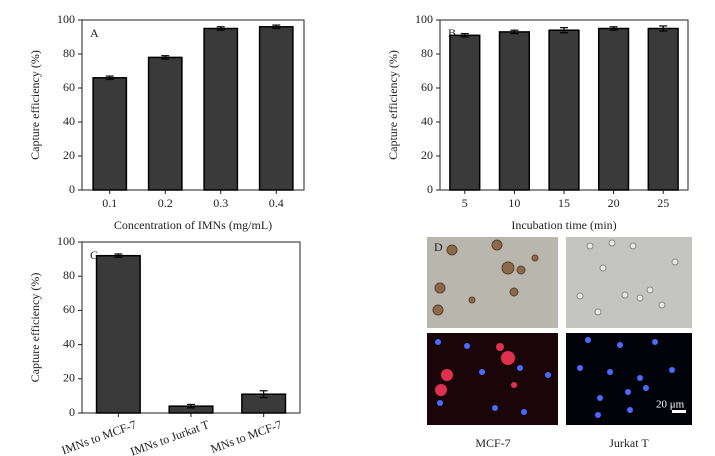 This screenshot has height=456, width=715. I want to click on column-label: Jurkat T, so click(629, 443).